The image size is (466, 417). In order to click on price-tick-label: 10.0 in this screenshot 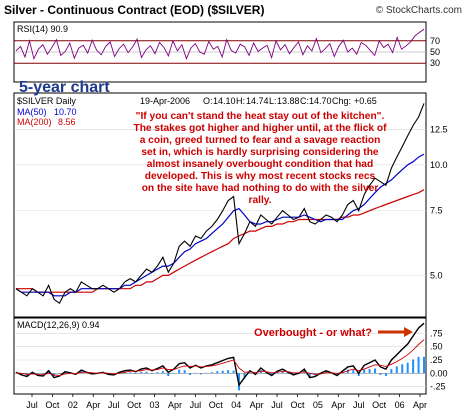, I will do `click(439, 165)`.